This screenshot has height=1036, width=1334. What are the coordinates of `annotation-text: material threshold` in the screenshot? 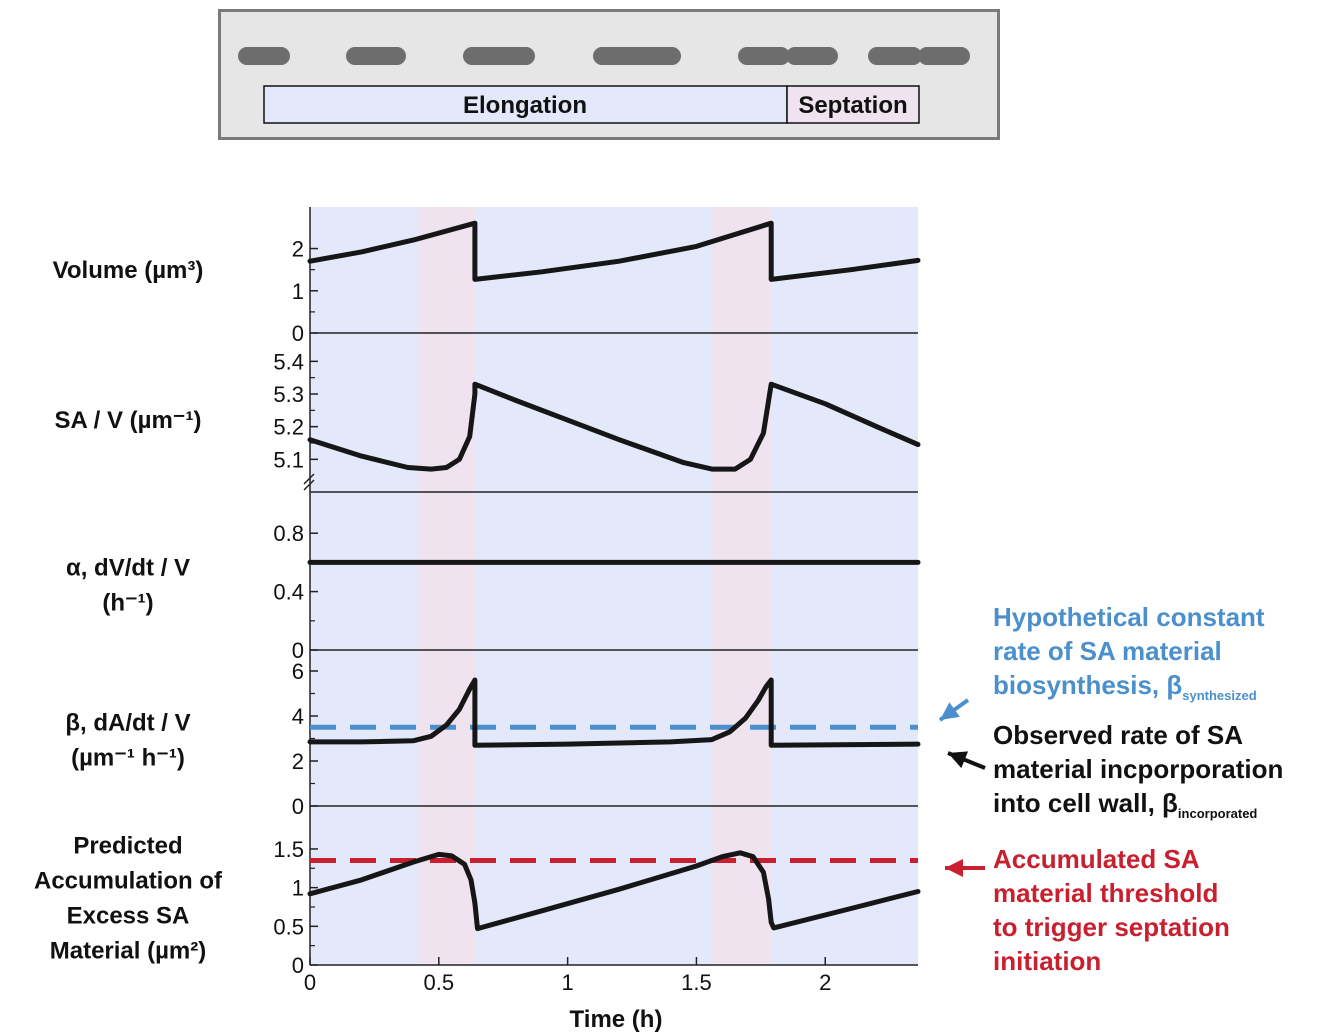 It's located at (1105, 893).